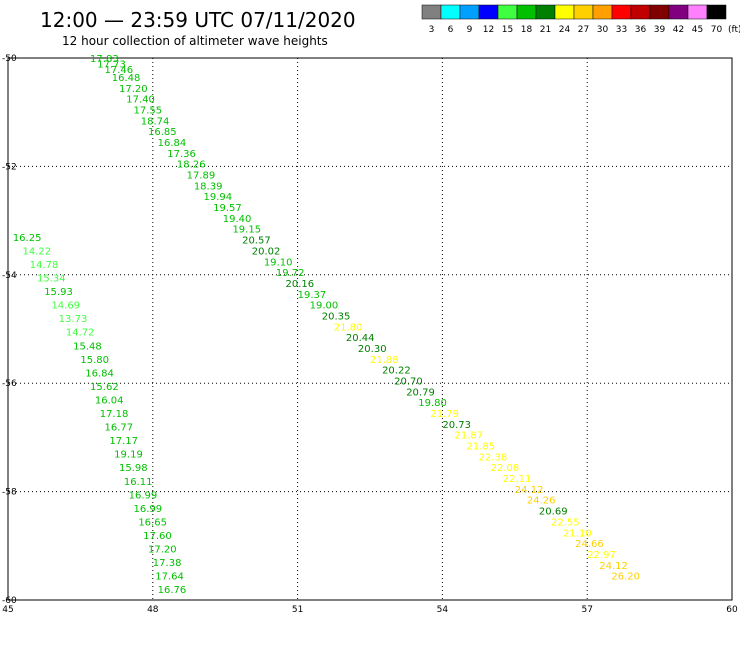 The width and height of the screenshot is (740, 650). I want to click on data-point: 19.80, so click(432, 403).